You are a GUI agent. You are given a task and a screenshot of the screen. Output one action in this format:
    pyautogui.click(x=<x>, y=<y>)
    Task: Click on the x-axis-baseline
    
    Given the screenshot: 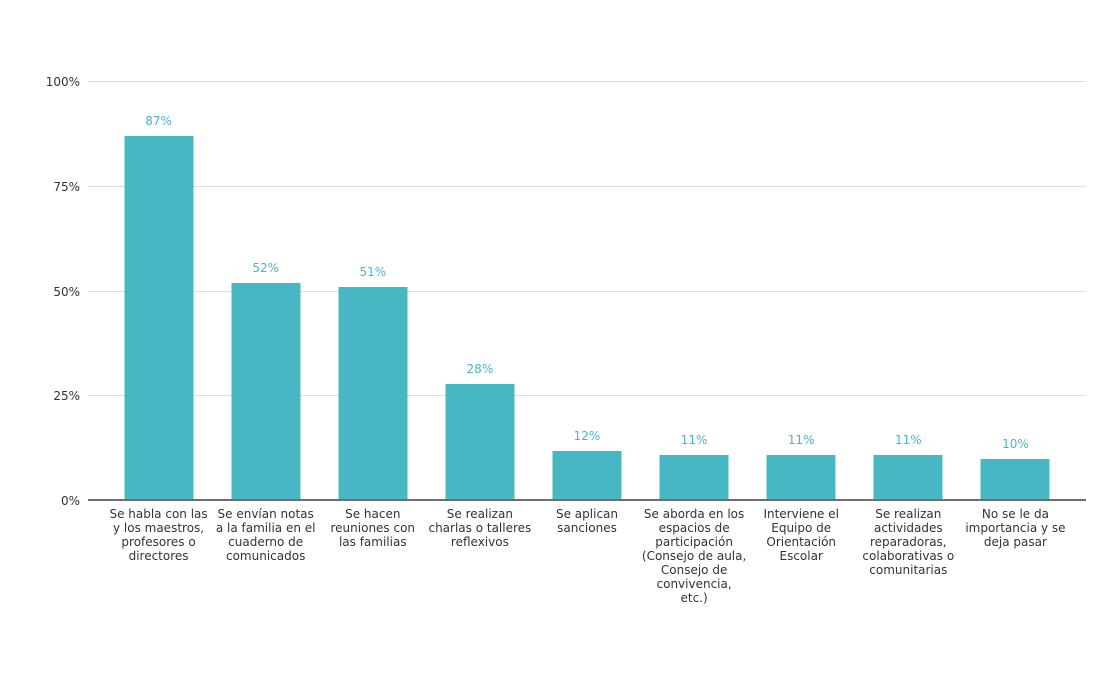 What is the action you would take?
    pyautogui.click(x=587, y=500)
    